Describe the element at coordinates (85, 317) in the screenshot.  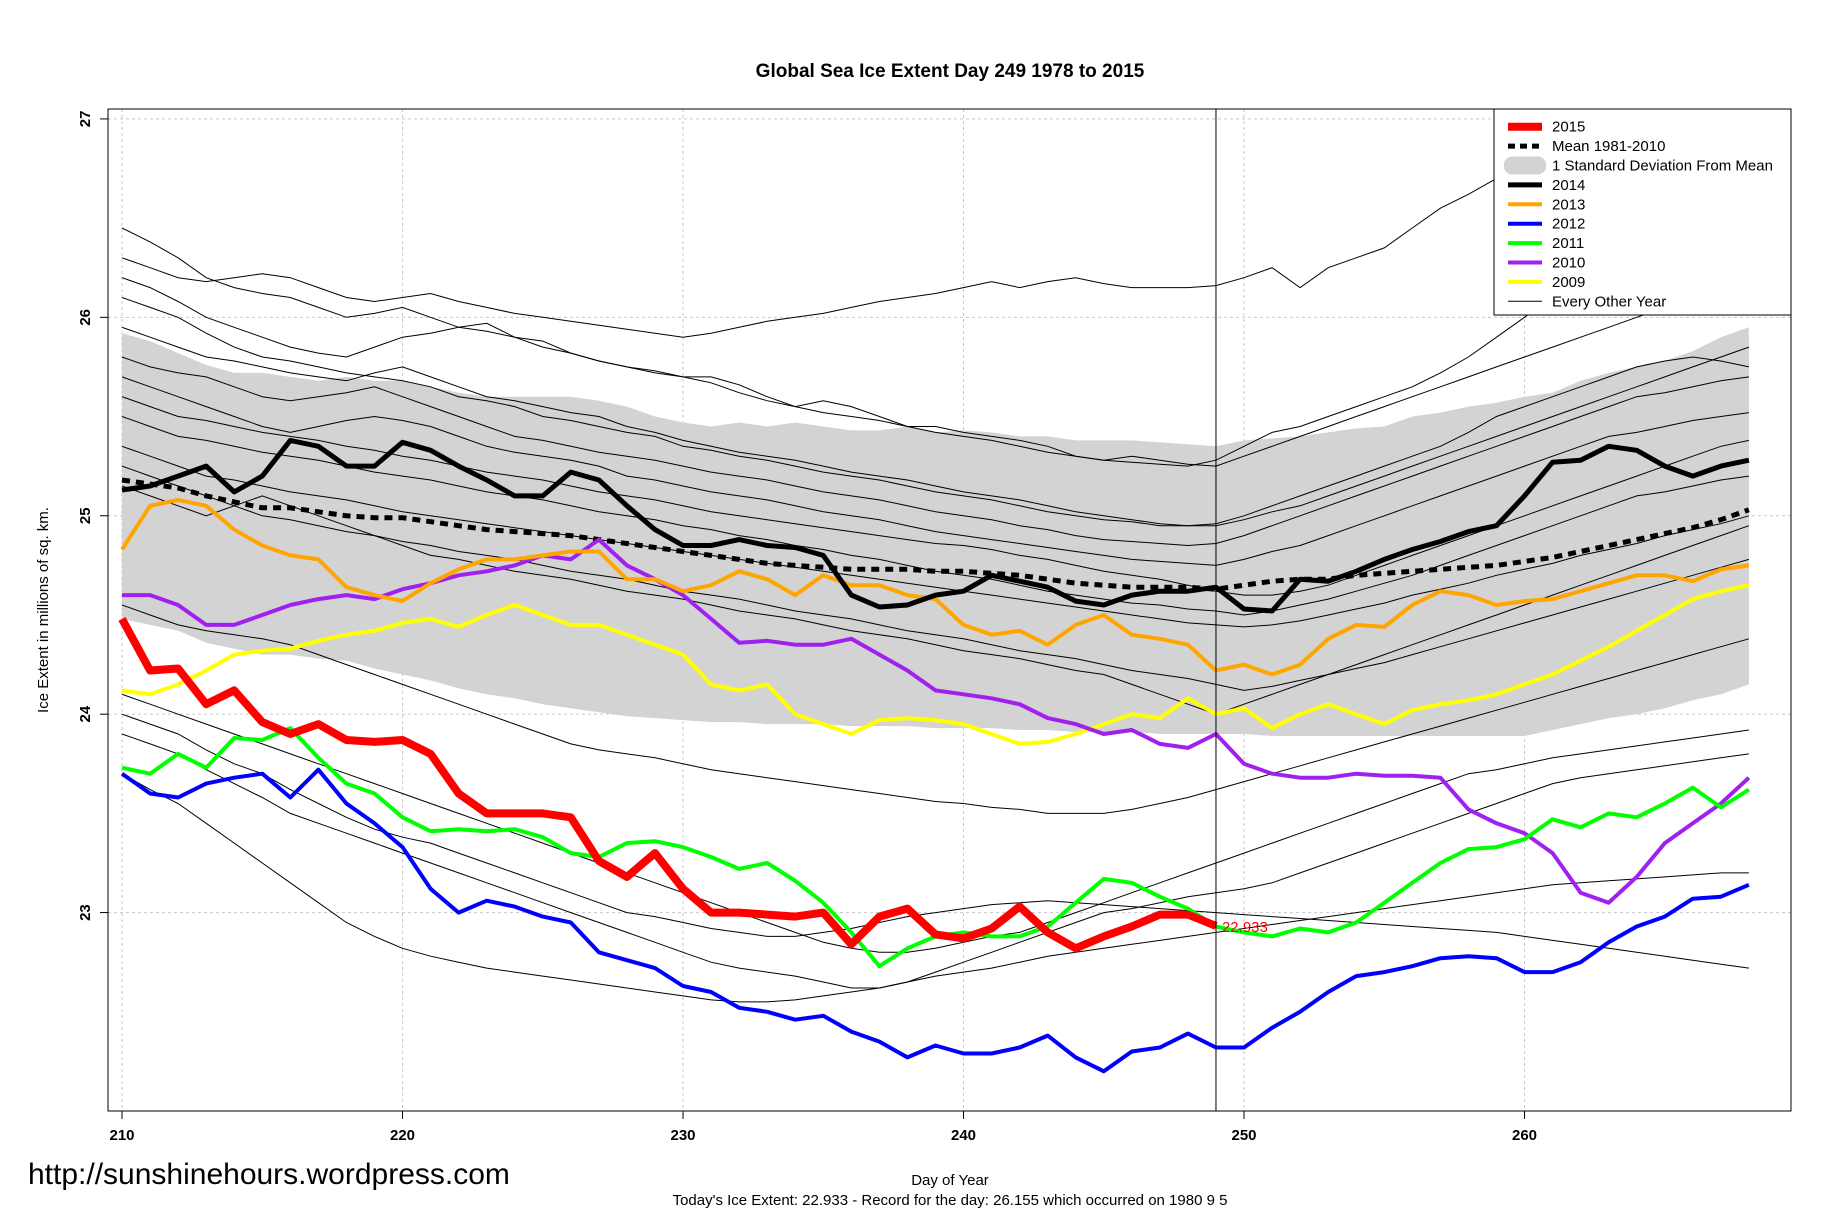
I see `y-tick-label: 26` at that location.